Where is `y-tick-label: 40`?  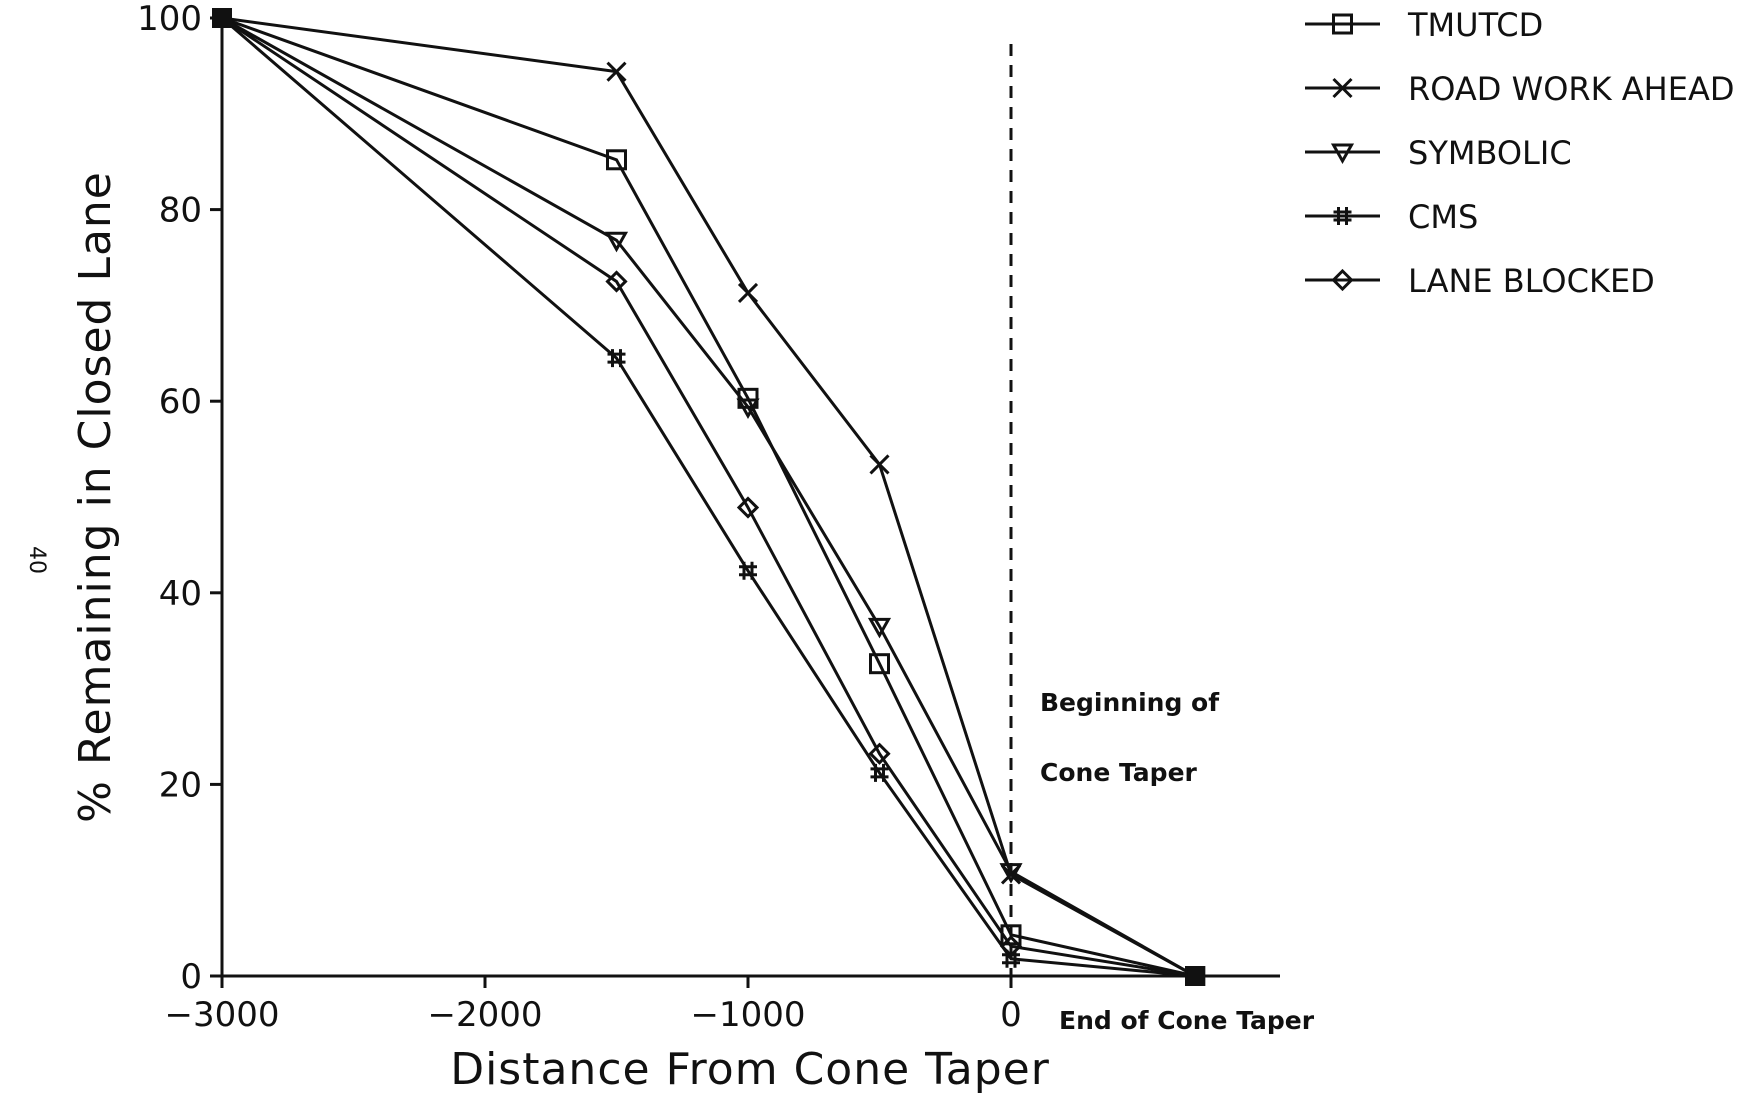
y-tick-label: 40 is located at coordinates (180, 594).